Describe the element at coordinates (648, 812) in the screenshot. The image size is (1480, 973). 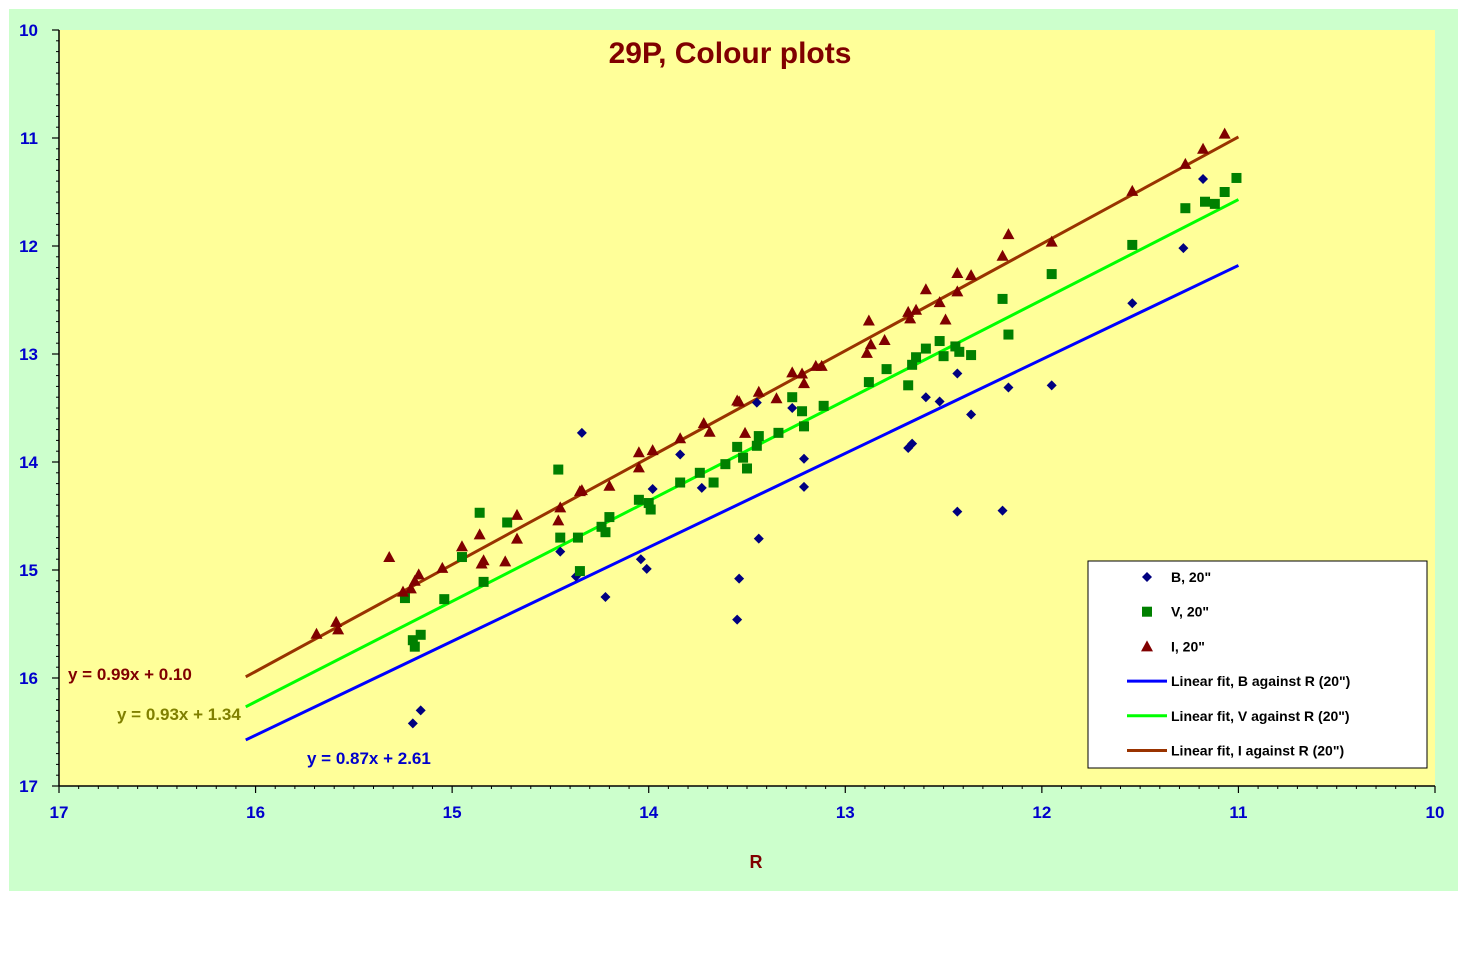
I see `x-tick-label: 14` at that location.